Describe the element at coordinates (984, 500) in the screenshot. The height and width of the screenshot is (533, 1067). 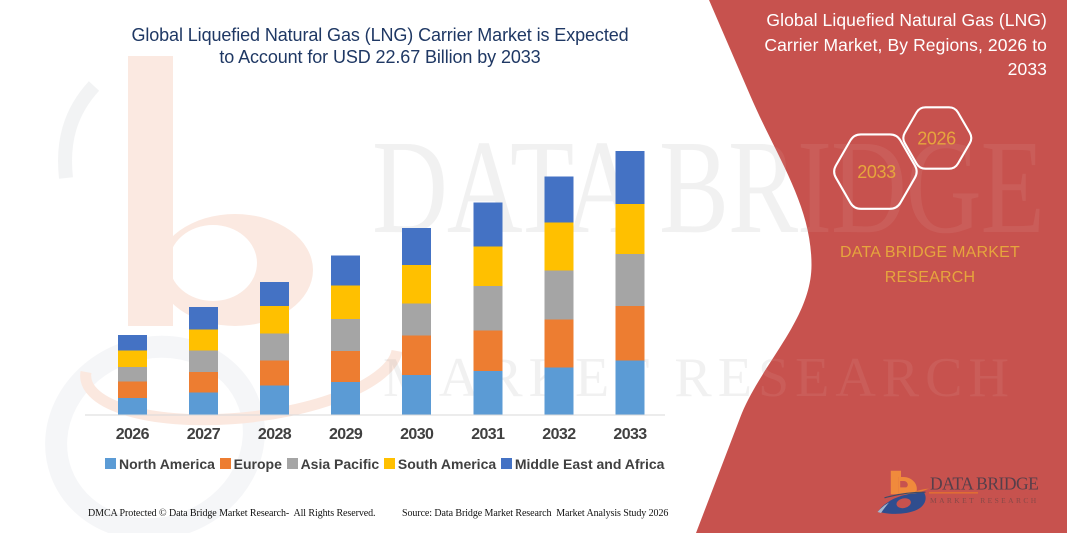
I see `svg-text: MARKET RESEARCH` at that location.